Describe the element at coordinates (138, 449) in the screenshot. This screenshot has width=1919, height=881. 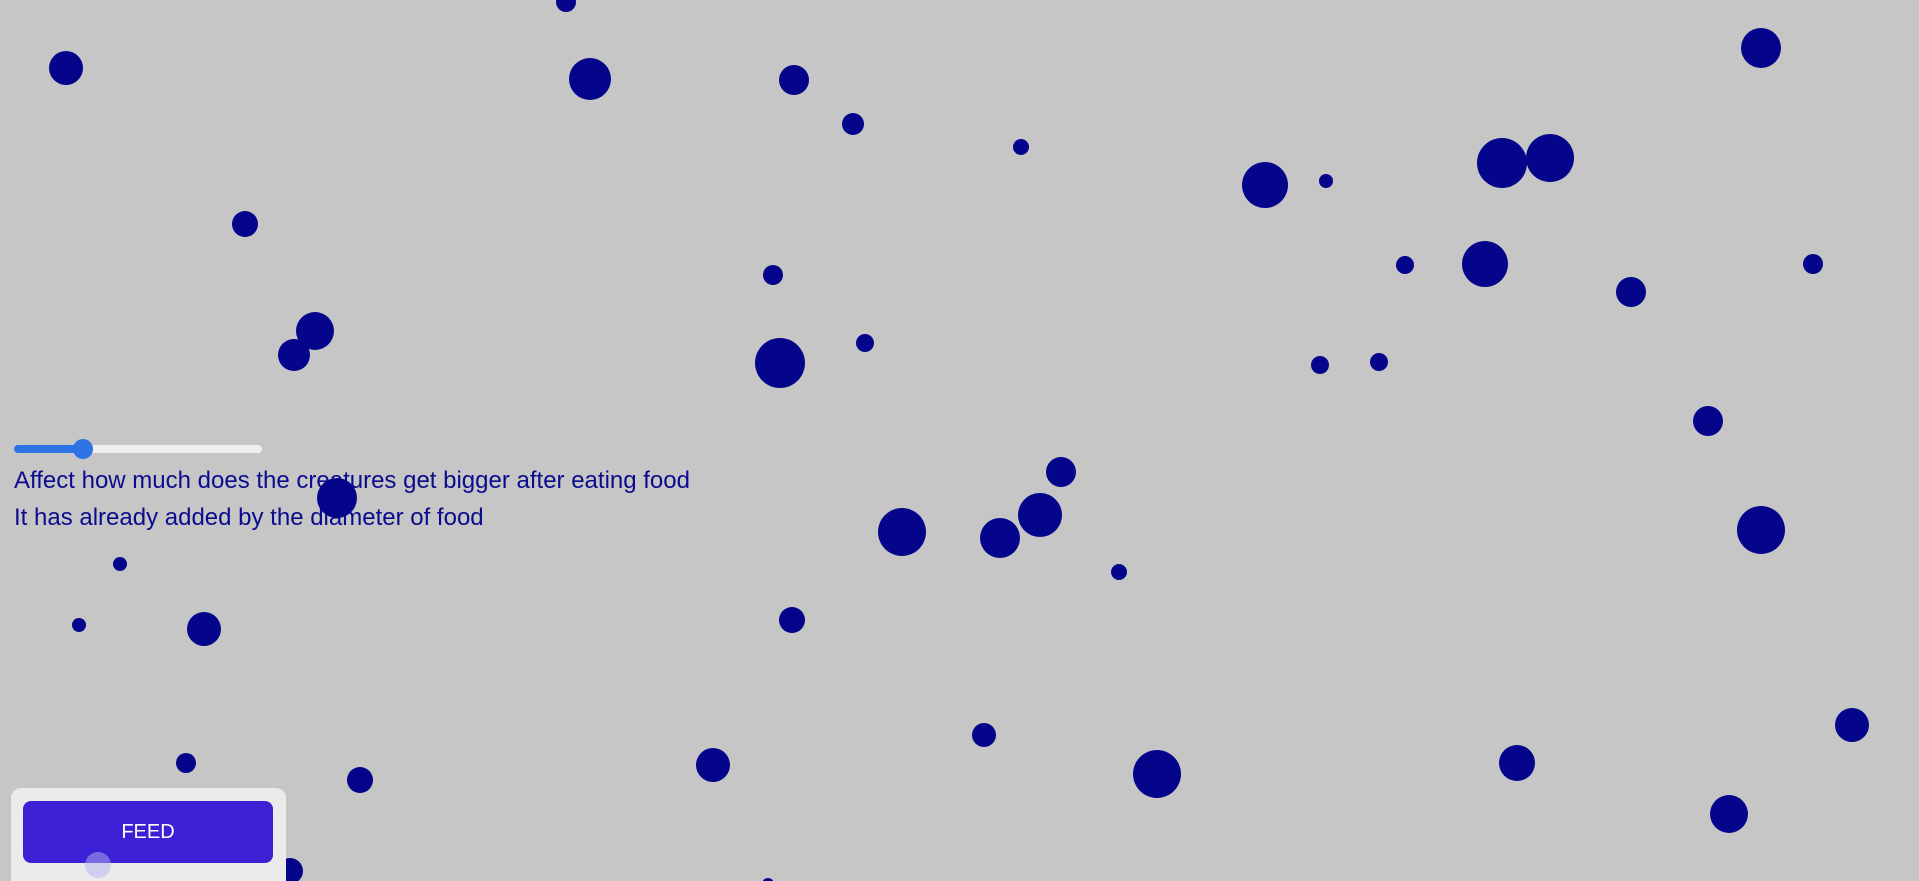
I see `growth-slider` at that location.